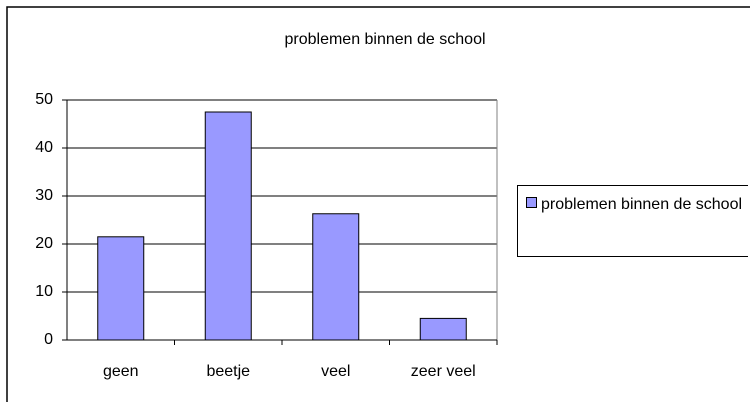 The image size is (750, 402). I want to click on x-tick-label: geen, so click(121, 371).